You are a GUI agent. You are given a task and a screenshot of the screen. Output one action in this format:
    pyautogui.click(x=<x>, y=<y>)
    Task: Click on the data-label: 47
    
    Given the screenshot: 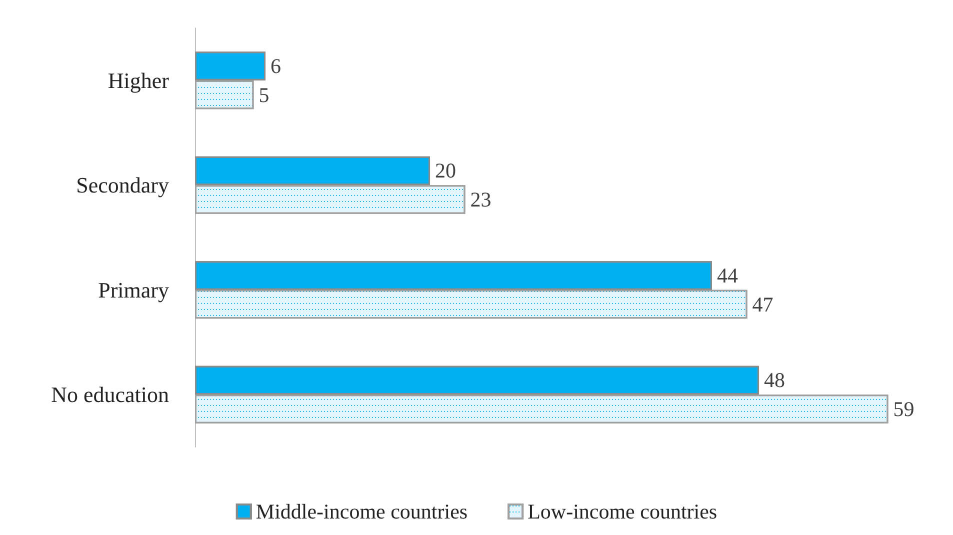 What is the action you would take?
    pyautogui.click(x=763, y=304)
    